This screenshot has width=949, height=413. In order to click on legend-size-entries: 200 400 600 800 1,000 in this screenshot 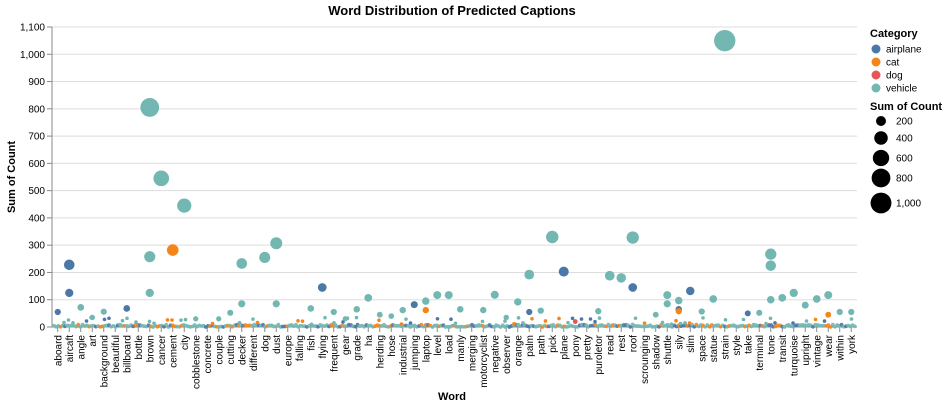, I will do `click(895, 165)`.